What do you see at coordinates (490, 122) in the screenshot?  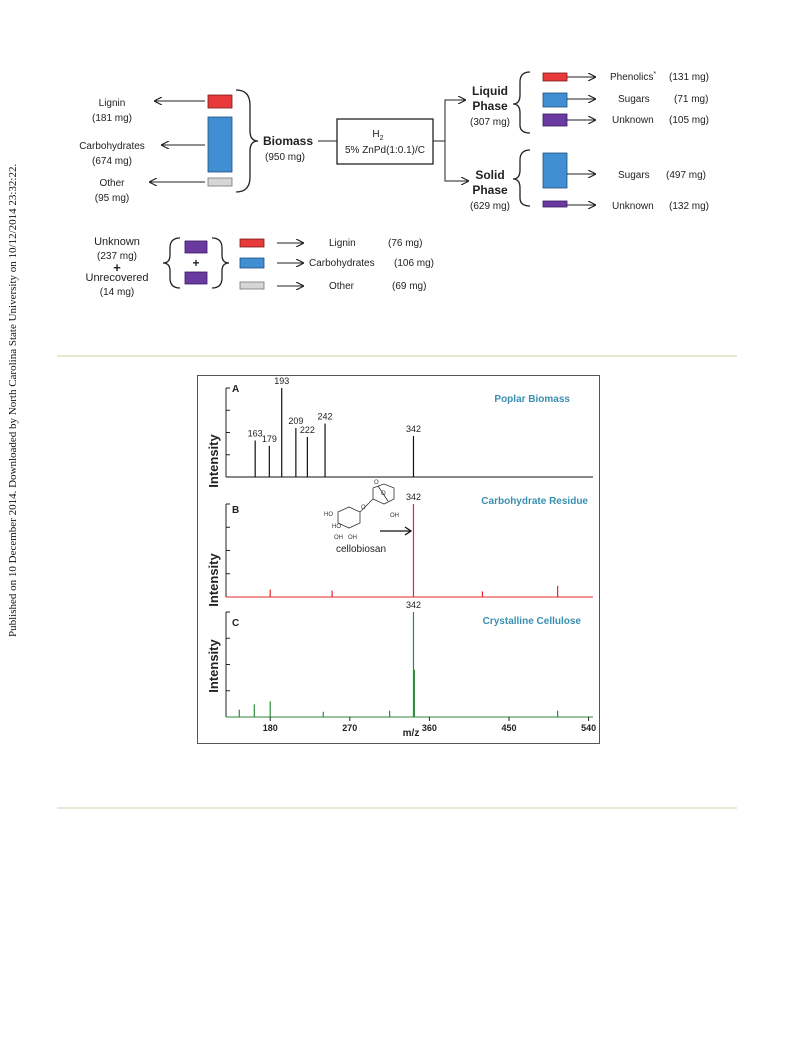 I see `liquid-phase-mass: (307 mg)` at bounding box center [490, 122].